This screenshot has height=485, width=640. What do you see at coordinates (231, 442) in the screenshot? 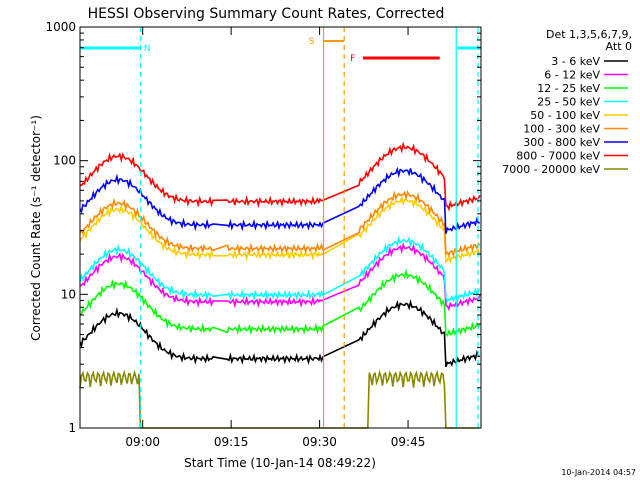
I see `x-tick-label-1: 09:15` at bounding box center [231, 442].